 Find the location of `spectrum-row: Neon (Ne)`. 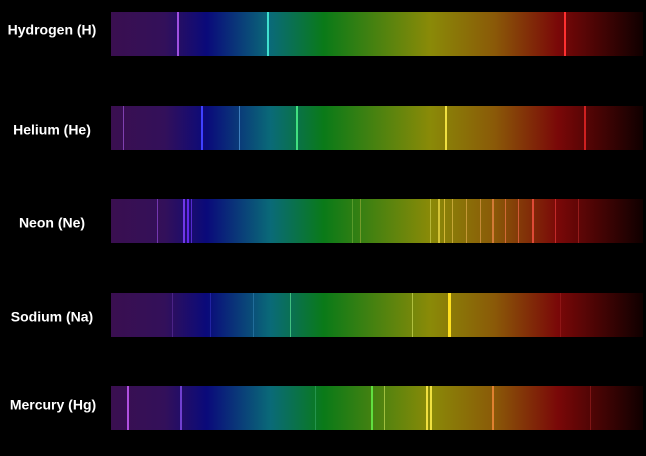

spectrum-row: Neon (Ne) is located at coordinates (331, 221).